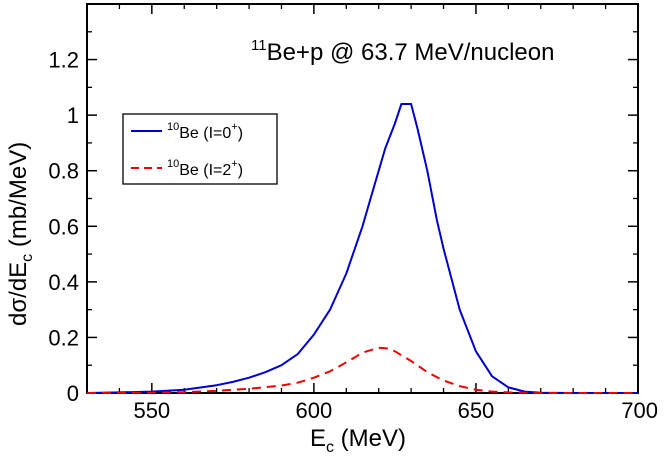 This screenshot has height=458, width=664. What do you see at coordinates (240, 170) in the screenshot?
I see `legend-1-close: )` at bounding box center [240, 170].